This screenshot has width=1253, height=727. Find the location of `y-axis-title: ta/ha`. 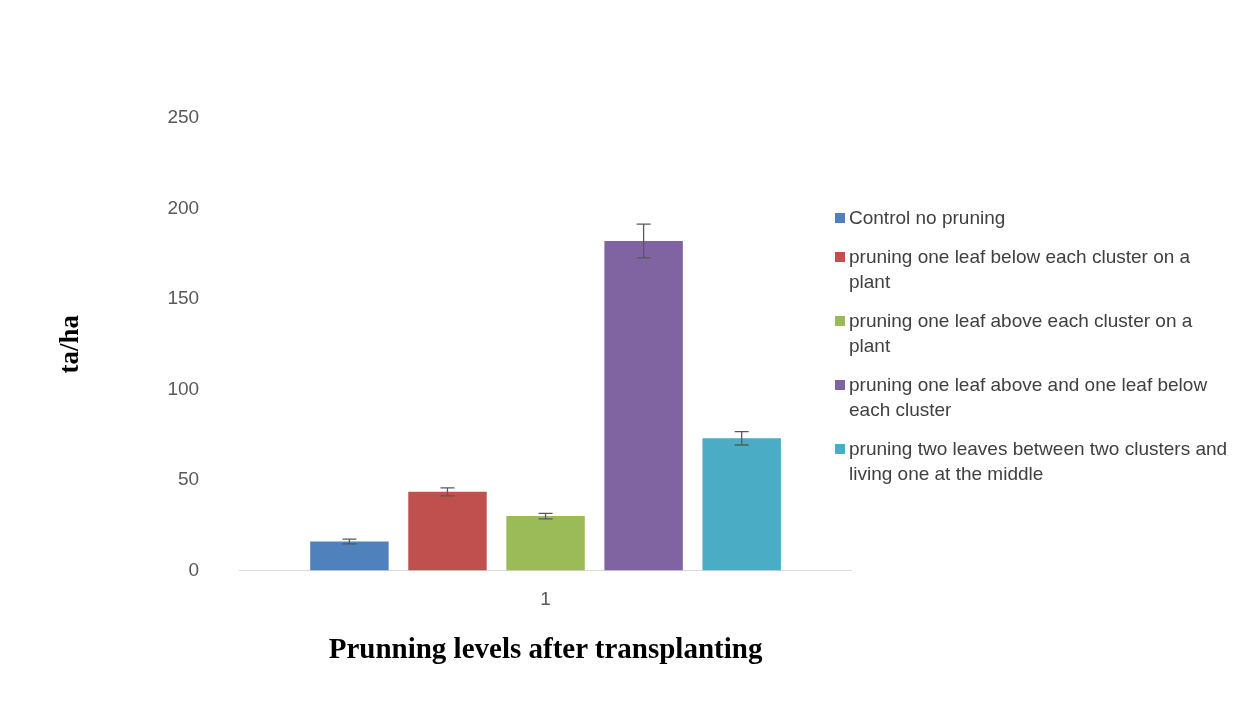

y-axis-title: ta/ha is located at coordinates (69, 344).